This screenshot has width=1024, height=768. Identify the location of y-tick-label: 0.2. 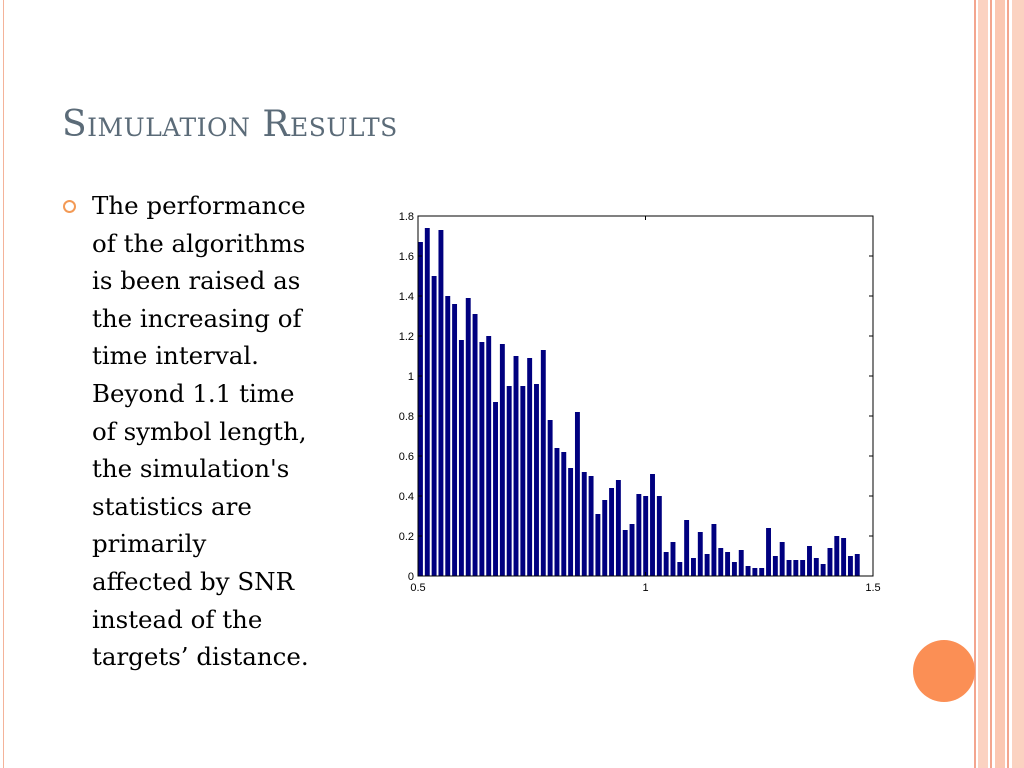
(406, 537).